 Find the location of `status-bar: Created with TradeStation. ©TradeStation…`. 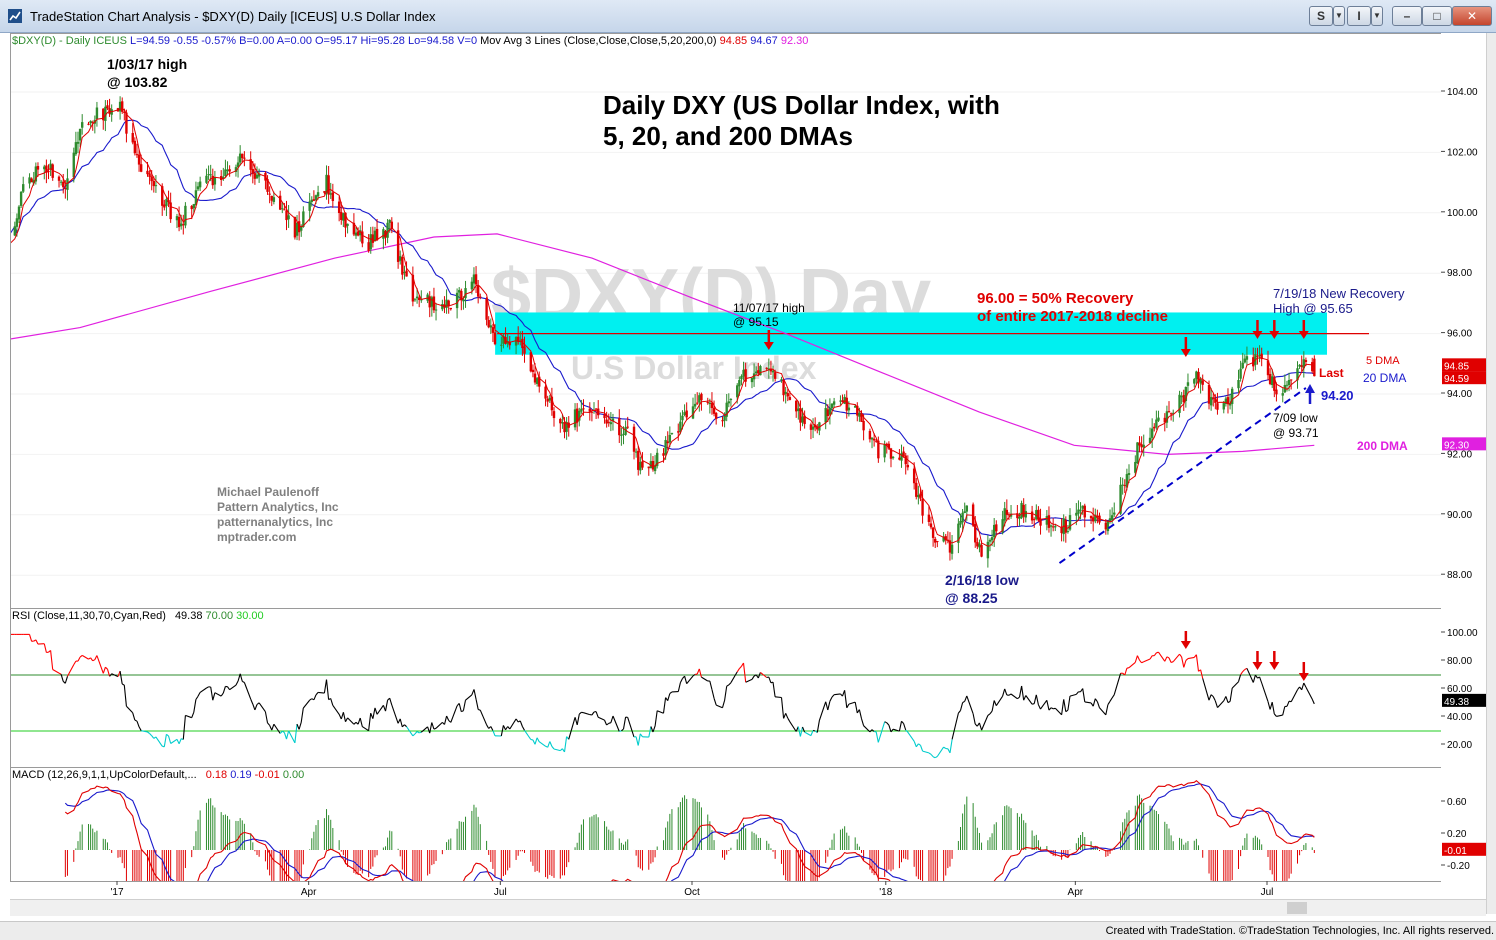

status-bar: Created with TradeStation. ©TradeStation… is located at coordinates (748, 930).